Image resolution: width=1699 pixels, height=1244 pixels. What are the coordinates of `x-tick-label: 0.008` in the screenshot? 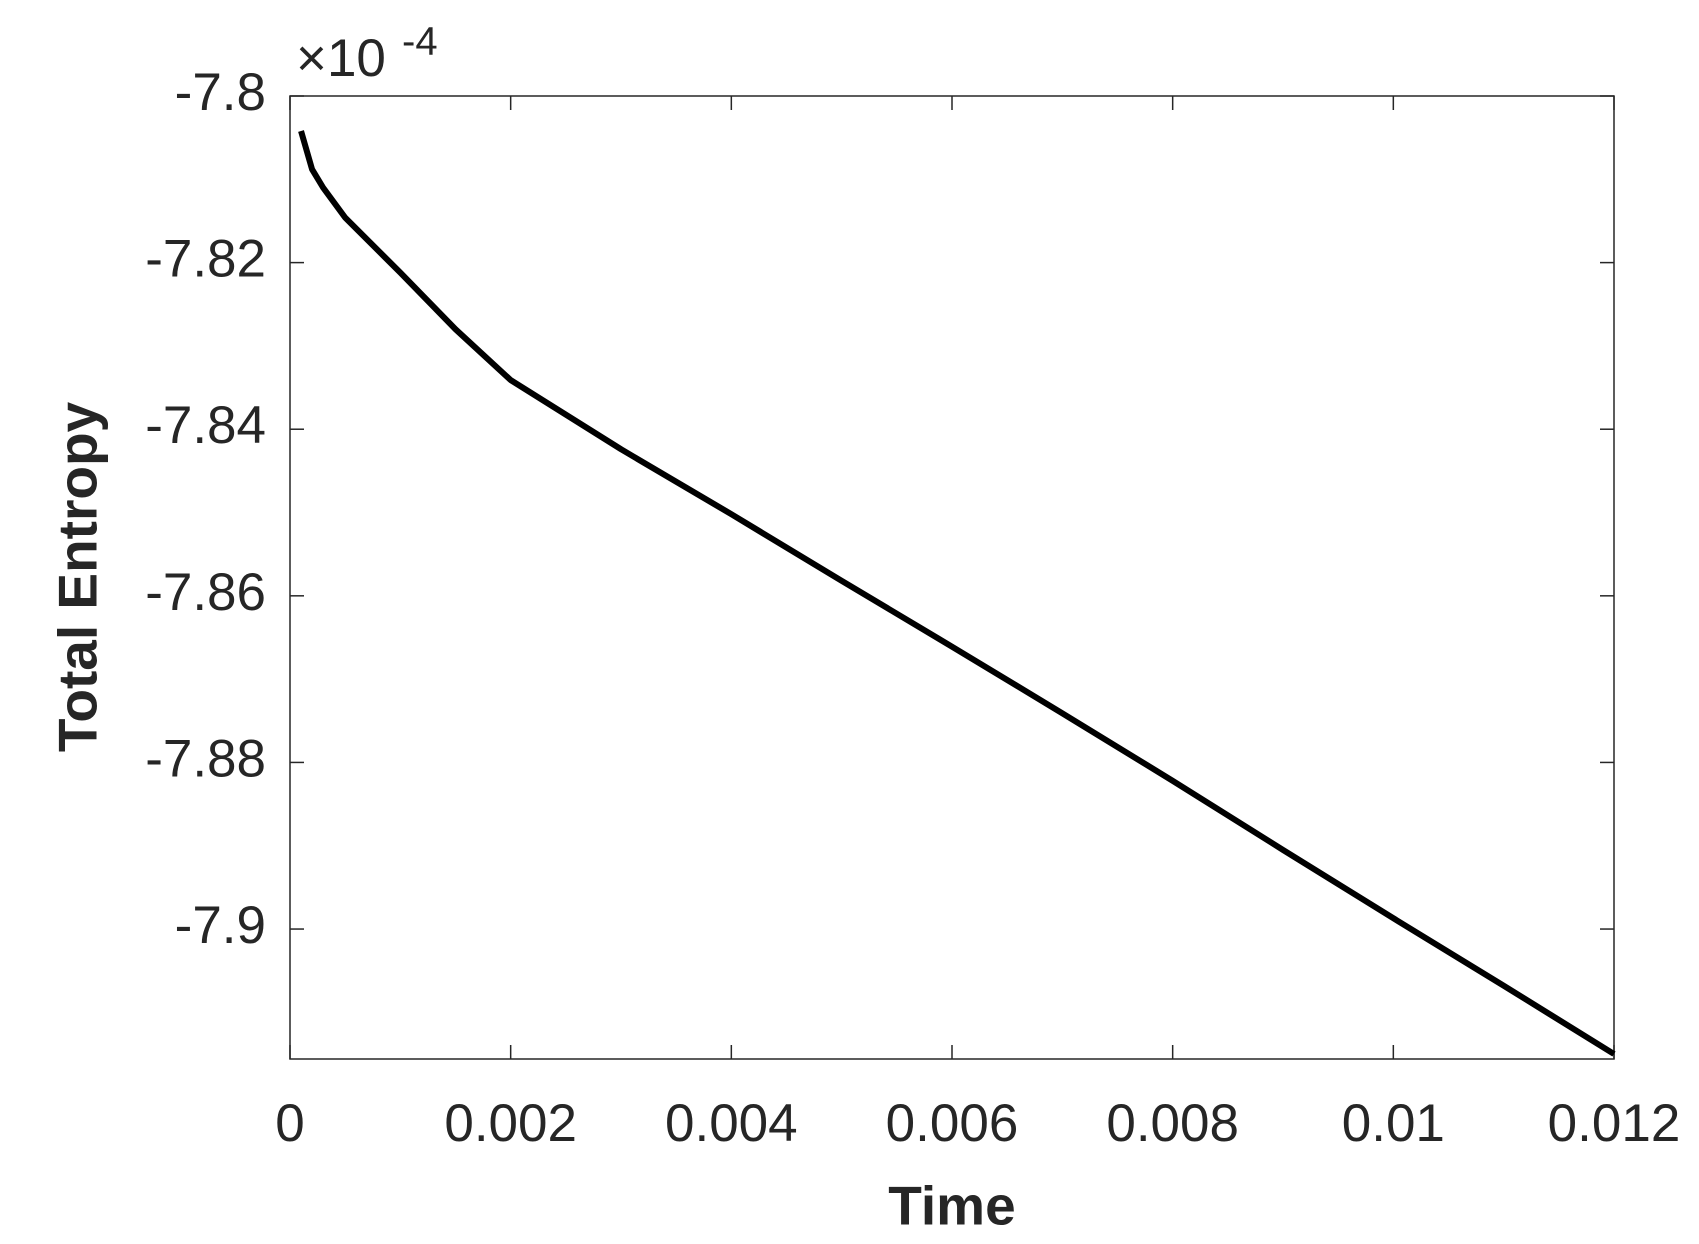 It's located at (1172, 1123).